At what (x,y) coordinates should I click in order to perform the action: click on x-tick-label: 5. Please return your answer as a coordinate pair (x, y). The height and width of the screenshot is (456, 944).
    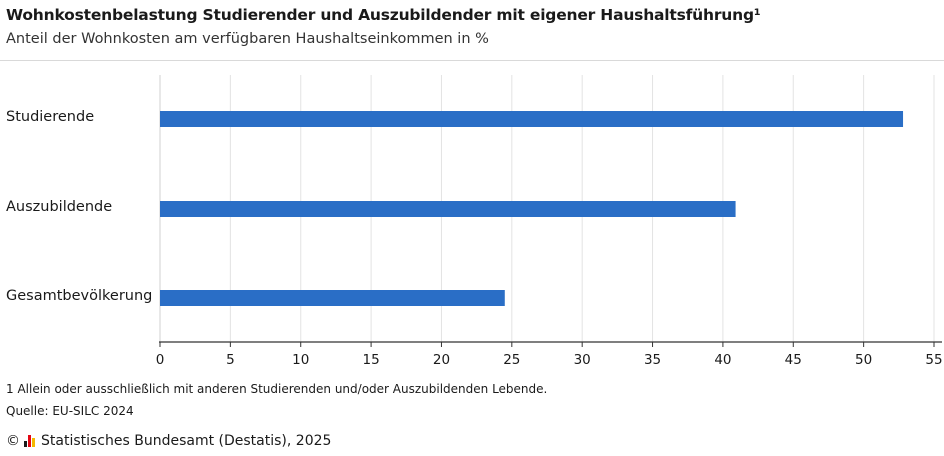
    Looking at the image, I should click on (230, 360).